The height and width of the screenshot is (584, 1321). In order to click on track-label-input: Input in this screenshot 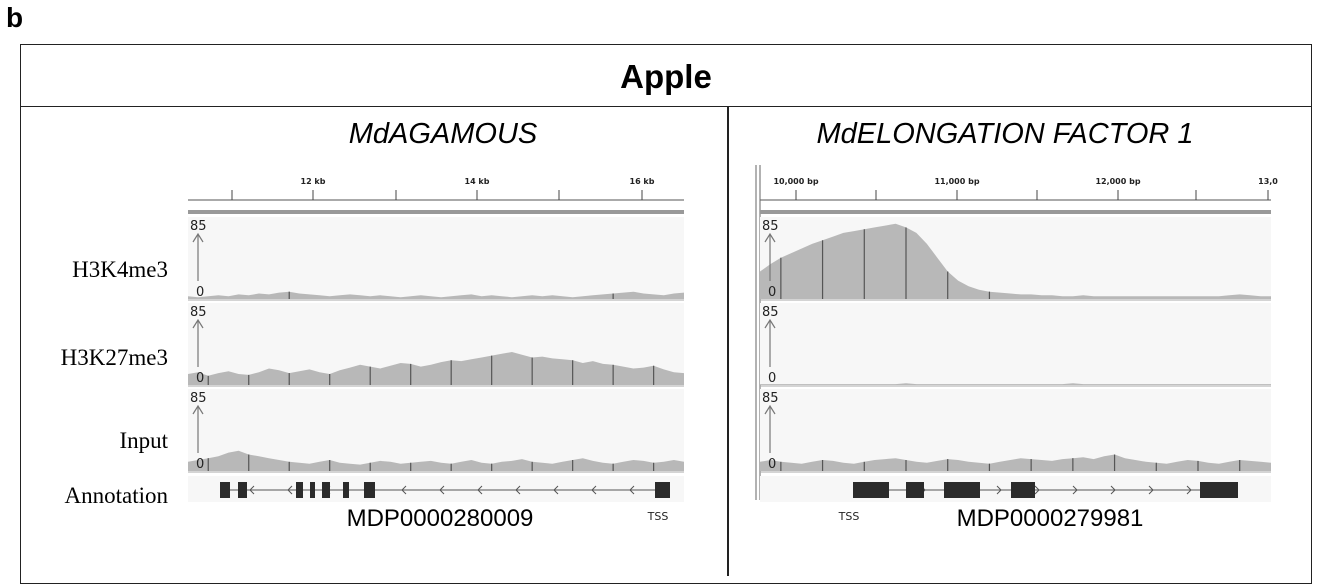, I will do `click(143, 440)`.